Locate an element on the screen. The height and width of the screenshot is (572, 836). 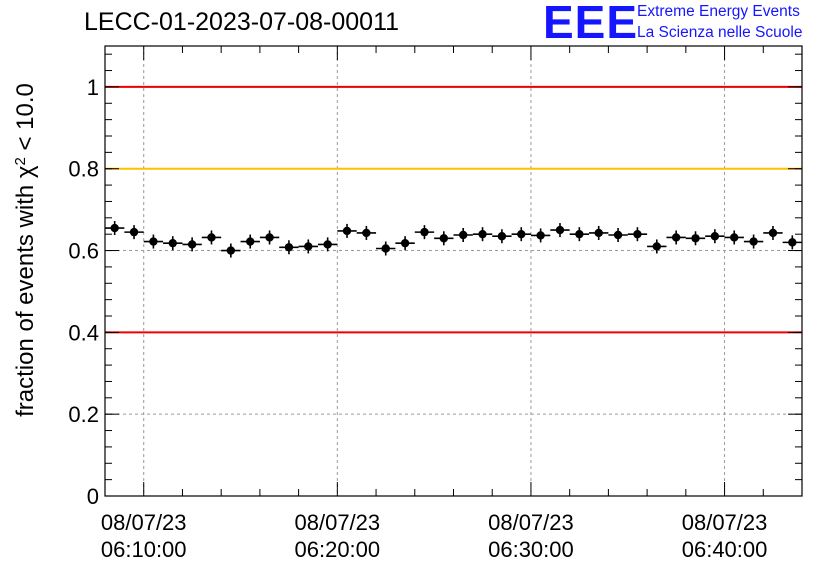
y-axis-label-symbol: χ is located at coordinates (25, 171).